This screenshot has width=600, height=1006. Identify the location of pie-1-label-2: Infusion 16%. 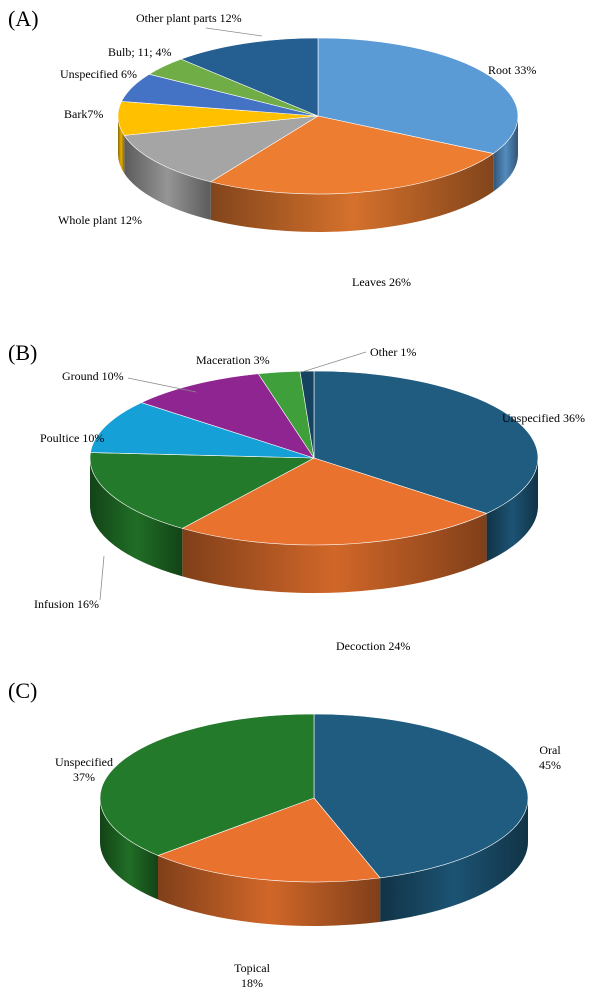
(66, 604).